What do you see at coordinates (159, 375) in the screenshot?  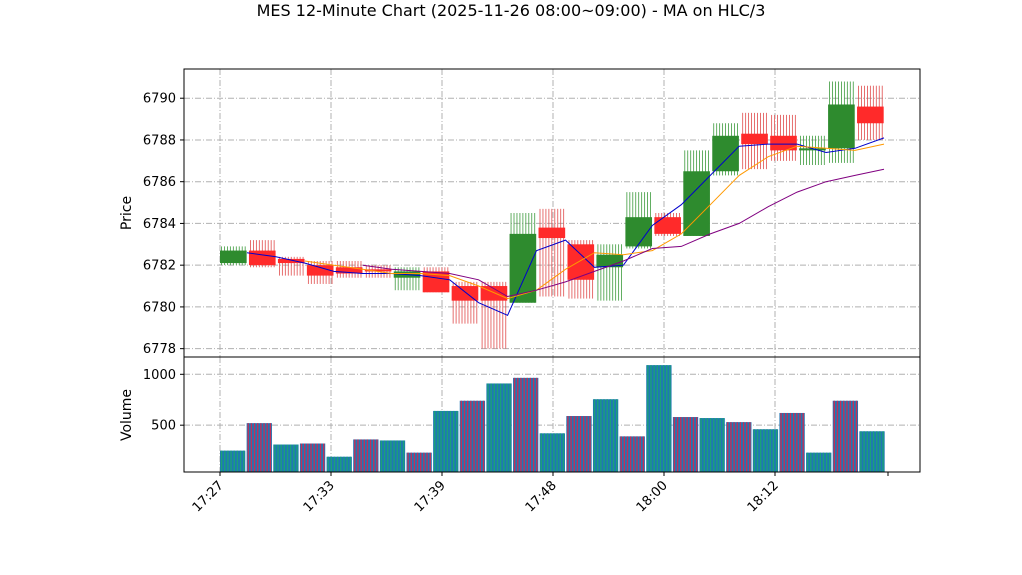 I see `volume-tick-label: 1000` at bounding box center [159, 375].